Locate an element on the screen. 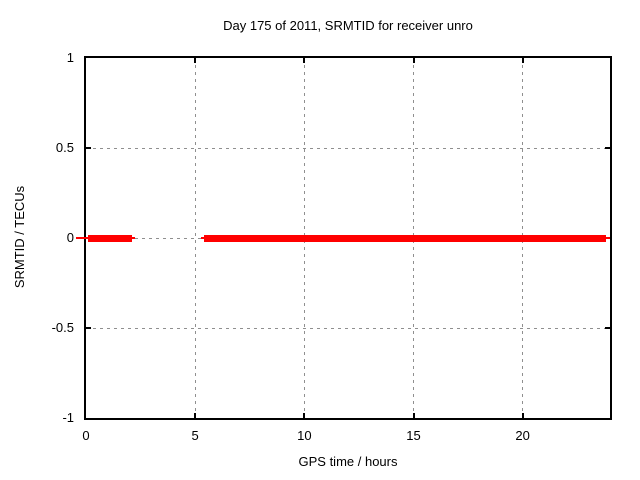 The width and height of the screenshot is (640, 480). y-tick-label: -1 is located at coordinates (68, 417).